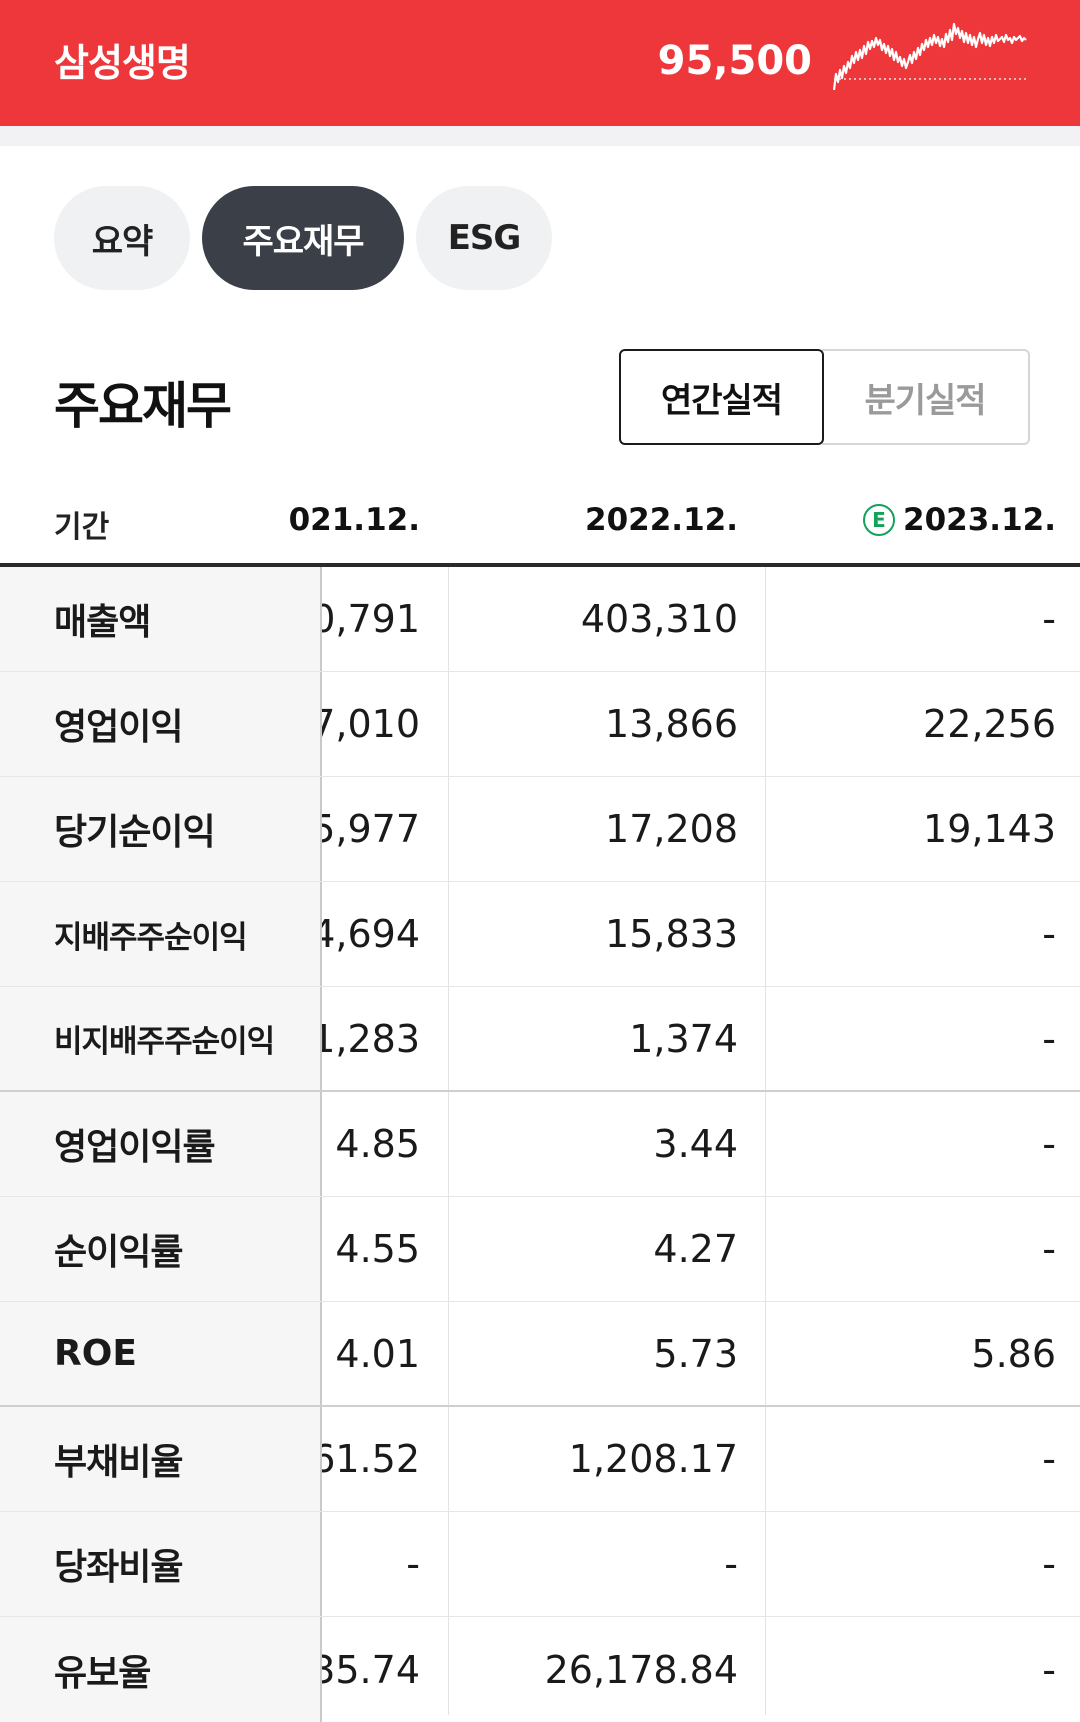  What do you see at coordinates (734, 61) in the screenshot?
I see `current-price: 95,500` at bounding box center [734, 61].